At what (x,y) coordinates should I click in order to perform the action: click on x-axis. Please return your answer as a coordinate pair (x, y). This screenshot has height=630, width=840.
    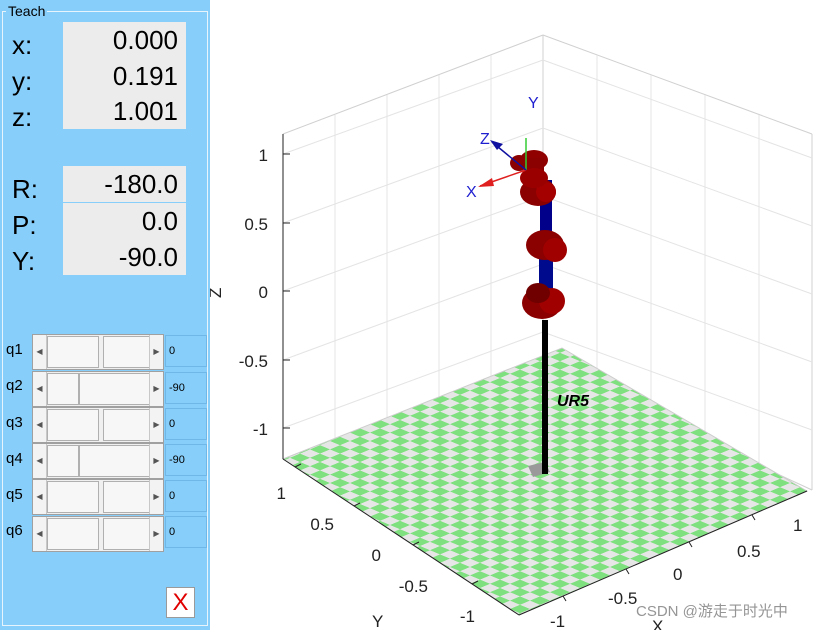
    Looking at the image, I should click on (663, 553).